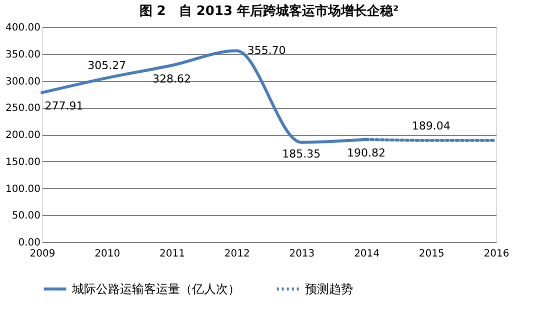 The image size is (534, 330). What do you see at coordinates (26, 216) in the screenshot?
I see `y-tick-label: 50.00` at bounding box center [26, 216].